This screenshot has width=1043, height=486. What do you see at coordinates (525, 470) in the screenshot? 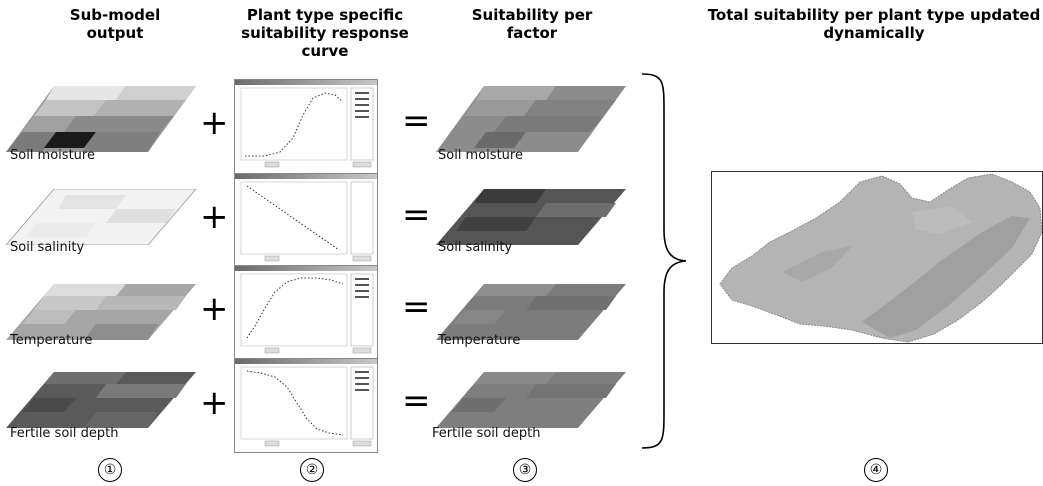
I see `step-number-3: ③` at bounding box center [525, 470].